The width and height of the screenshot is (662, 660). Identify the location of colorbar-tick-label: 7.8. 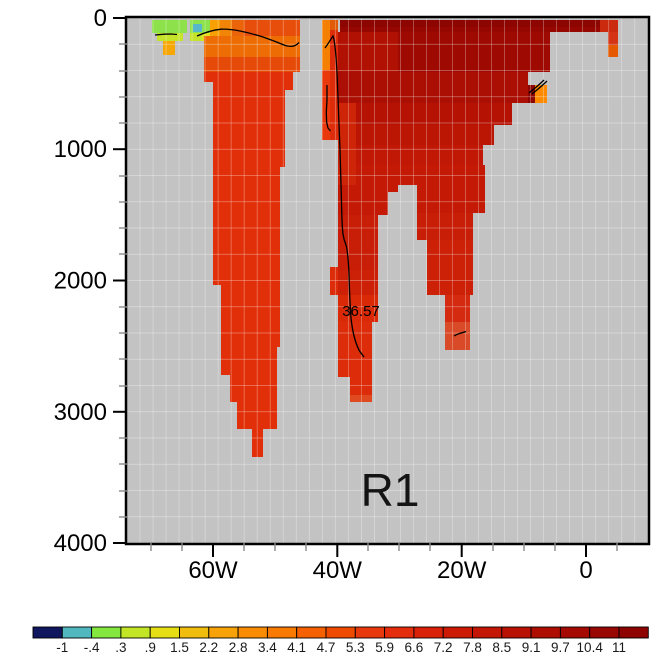
(472, 647).